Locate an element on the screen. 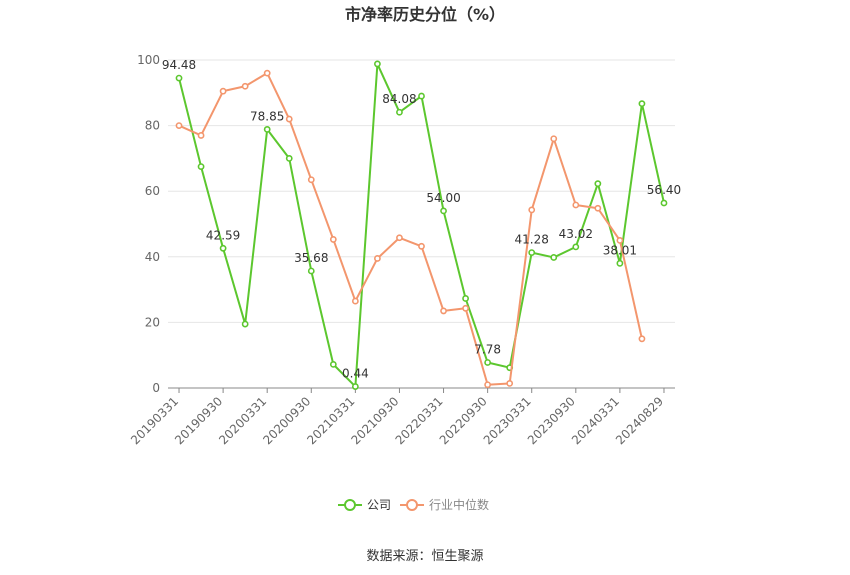 This screenshot has height=575, width=850. legend-label: 公司 is located at coordinates (379, 505).